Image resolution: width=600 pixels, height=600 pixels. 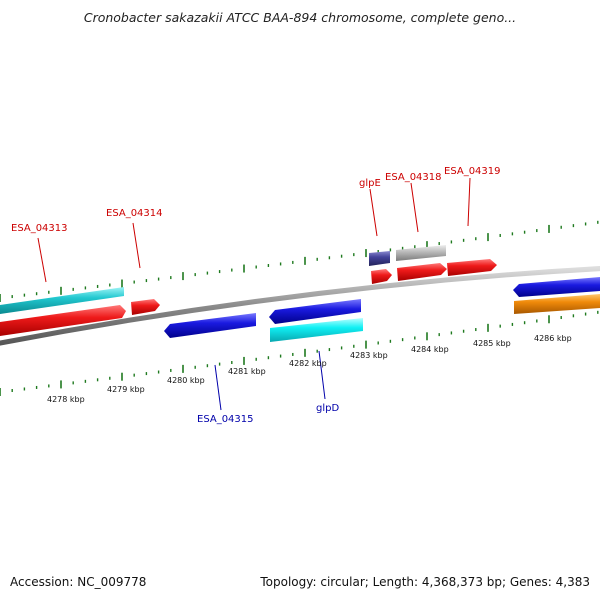 What do you see at coordinates (39, 228) in the screenshot?
I see `label-ESA-04313: ESA_04313` at bounding box center [39, 228].